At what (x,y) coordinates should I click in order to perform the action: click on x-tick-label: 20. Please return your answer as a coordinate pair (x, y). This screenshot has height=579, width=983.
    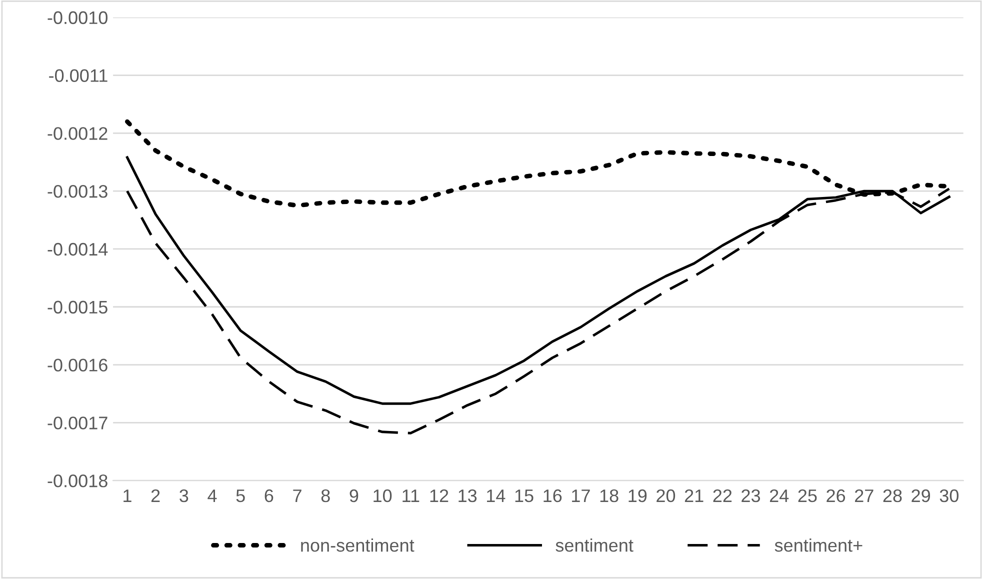
    Looking at the image, I should click on (666, 495).